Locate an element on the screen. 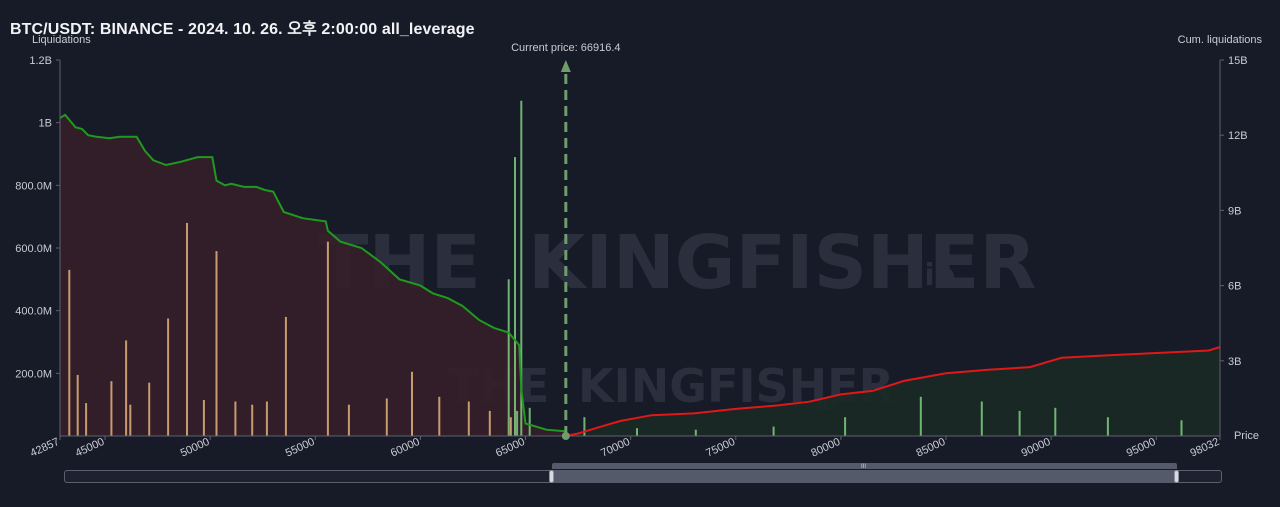  y-tick-label-3: 800.0M is located at coordinates (33, 186).